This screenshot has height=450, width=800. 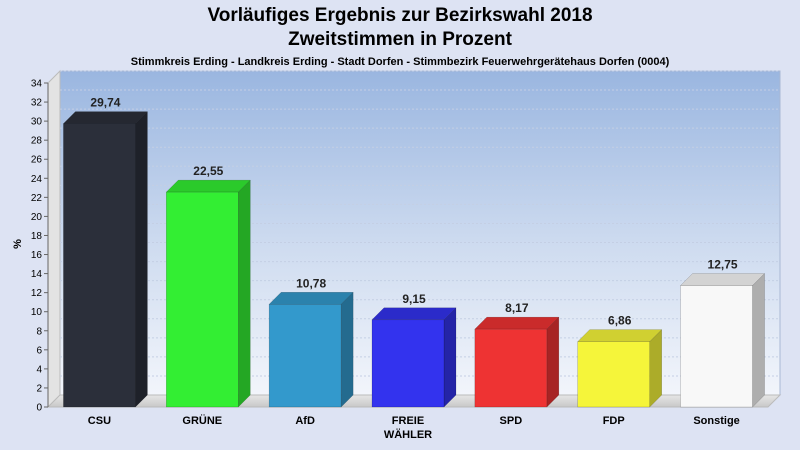 I want to click on x-tick-label-line: AfD, so click(x=305, y=421).